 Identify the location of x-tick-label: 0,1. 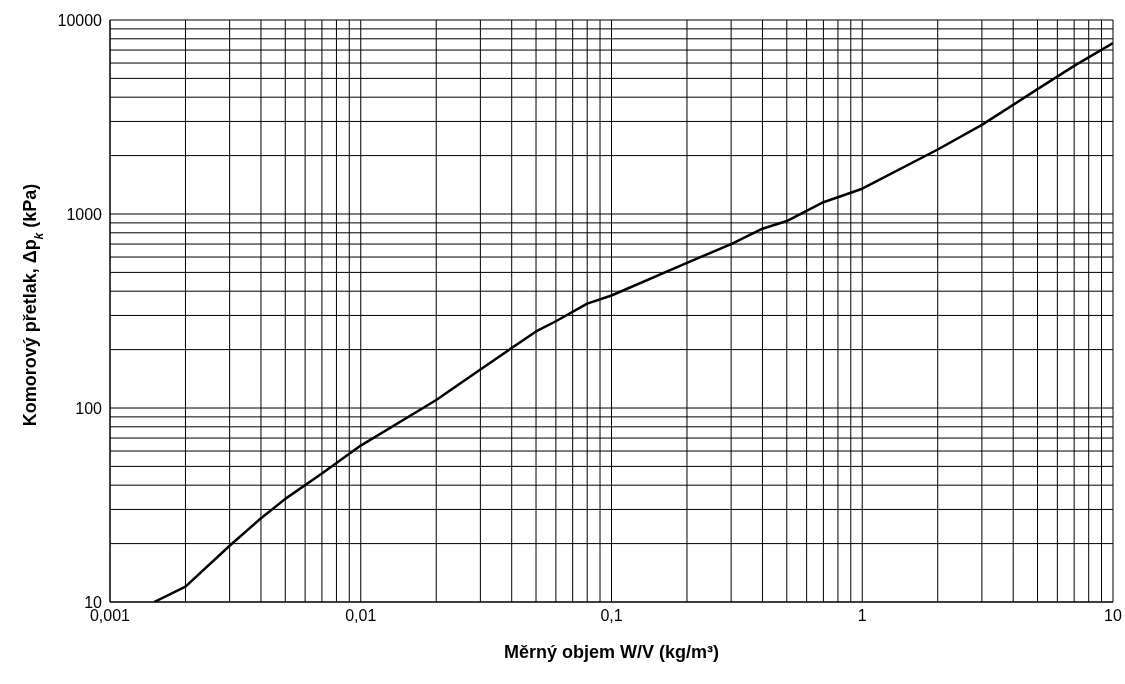
(611, 616).